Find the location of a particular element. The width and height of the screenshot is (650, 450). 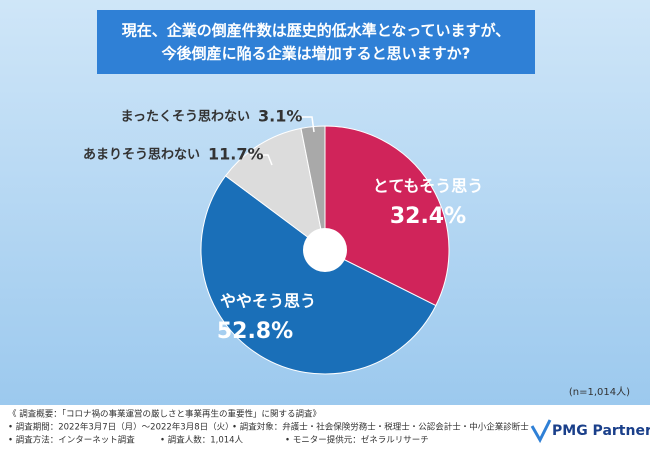

value-label: 52.8% is located at coordinates (255, 331).